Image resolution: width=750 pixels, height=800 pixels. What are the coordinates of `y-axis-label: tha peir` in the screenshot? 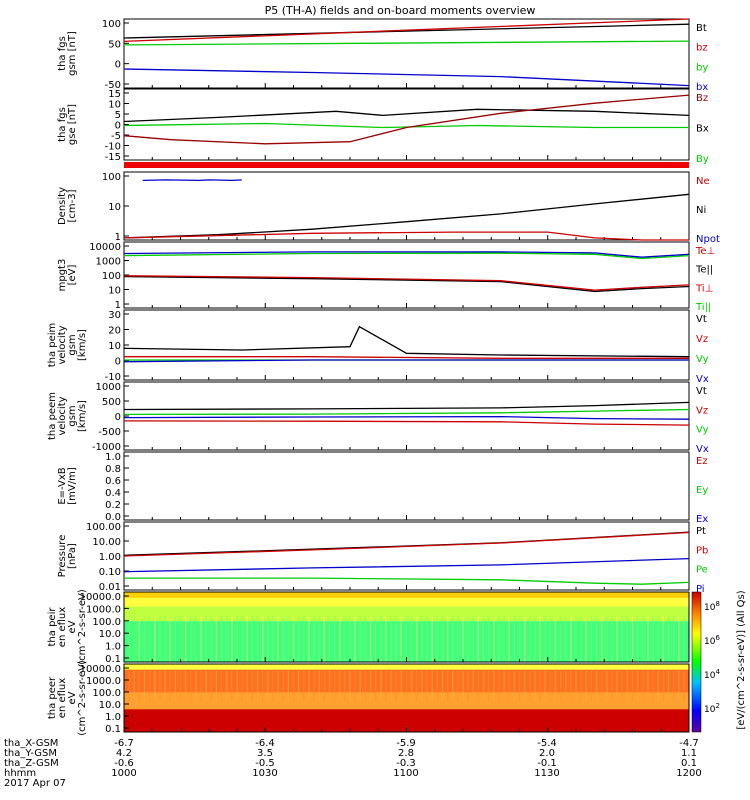 It's located at (52, 627).